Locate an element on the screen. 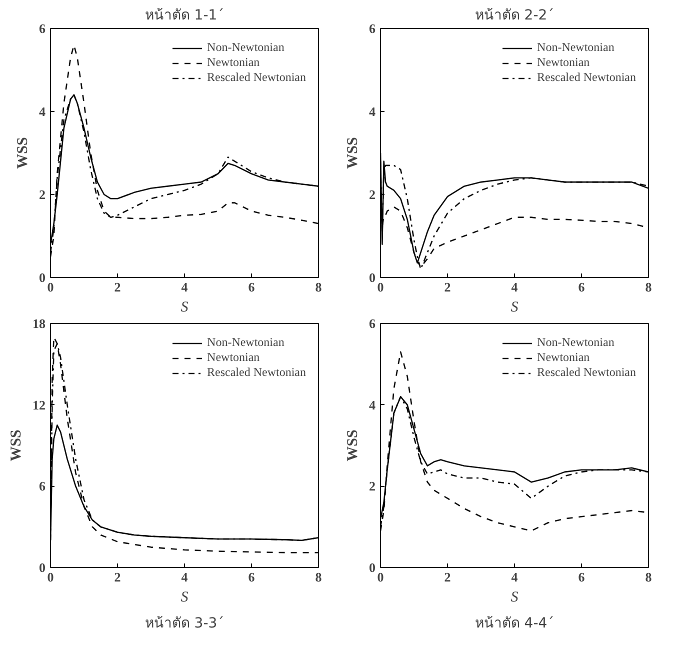  y-tick-label: 12 is located at coordinates (39, 404).